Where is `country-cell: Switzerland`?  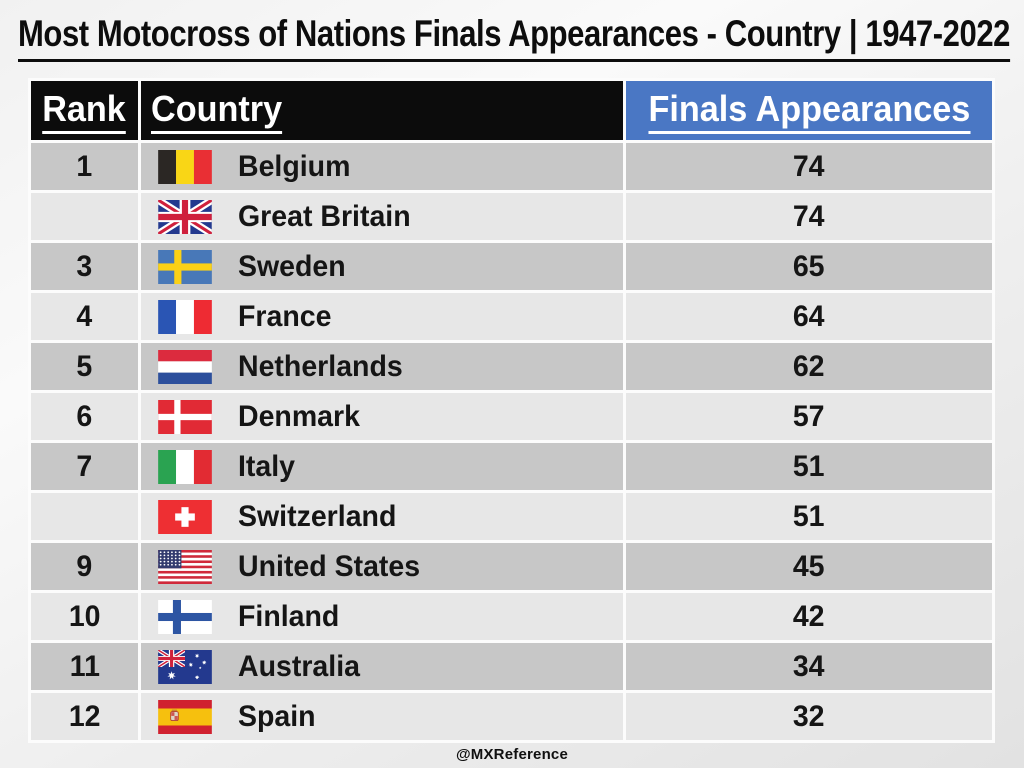 country-cell: Switzerland is located at coordinates (382, 516).